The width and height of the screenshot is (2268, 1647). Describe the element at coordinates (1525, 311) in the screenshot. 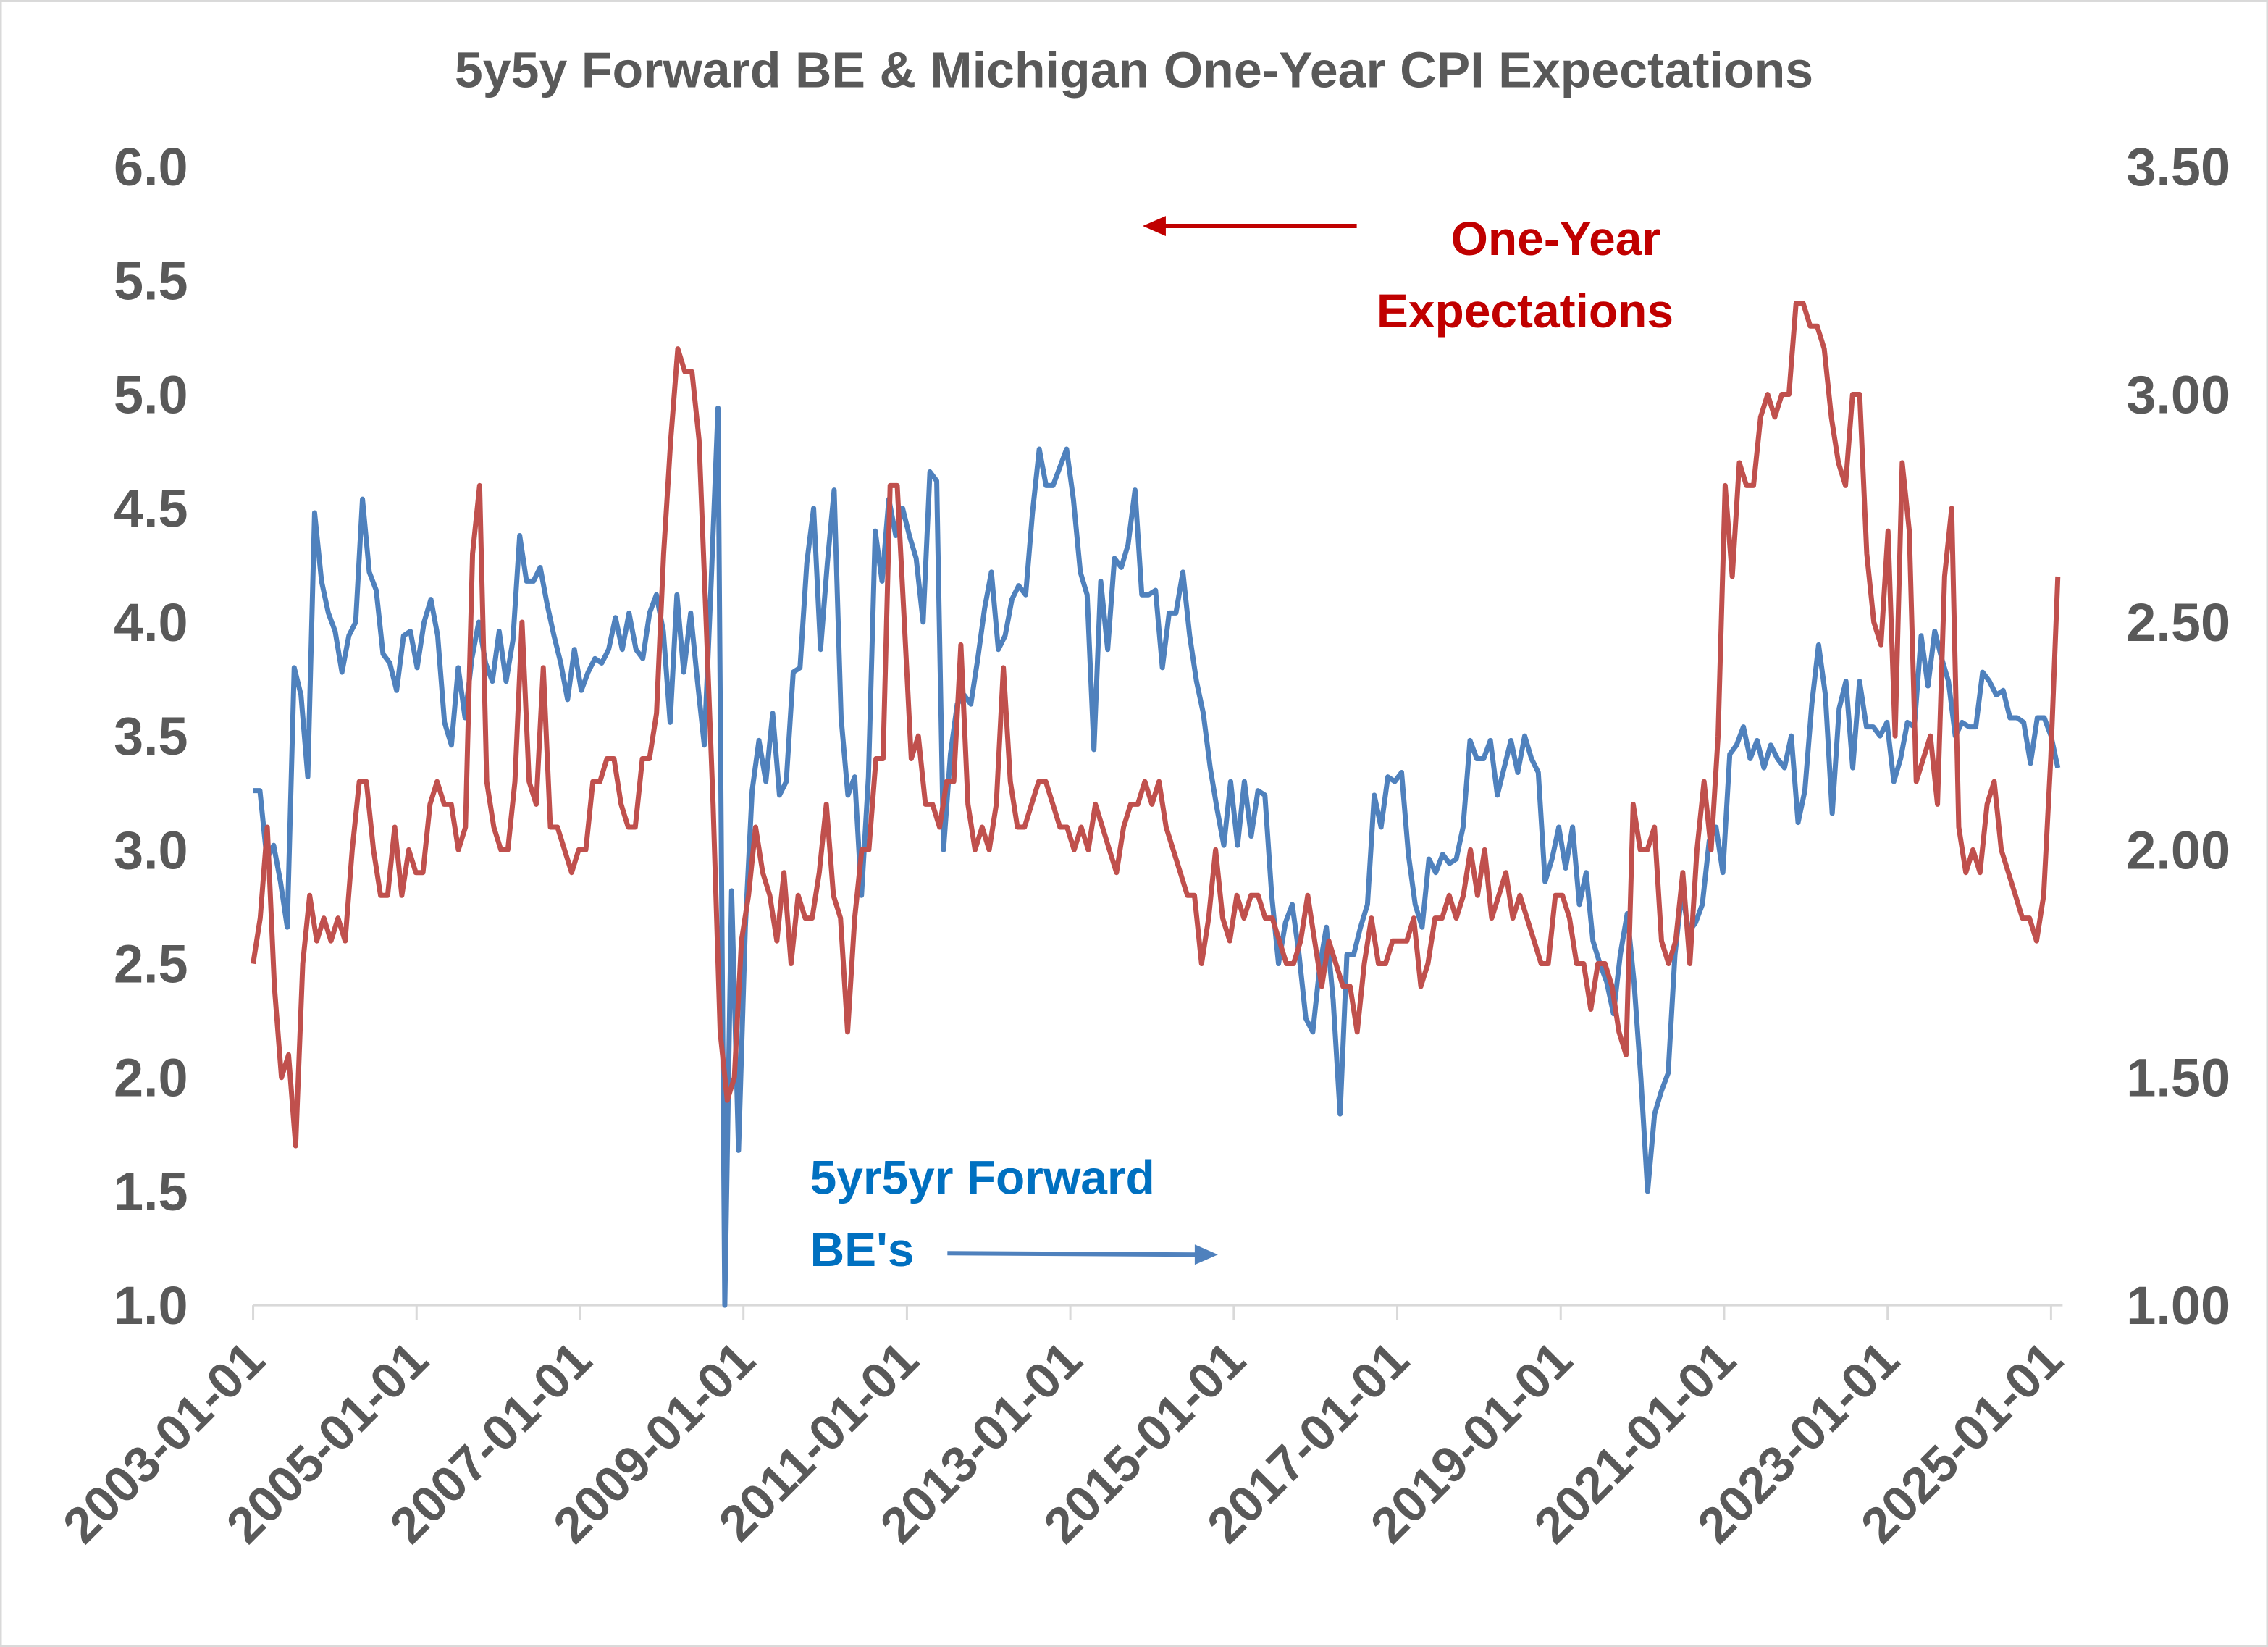

I see `annotation-one-year-line2: Expectations` at that location.